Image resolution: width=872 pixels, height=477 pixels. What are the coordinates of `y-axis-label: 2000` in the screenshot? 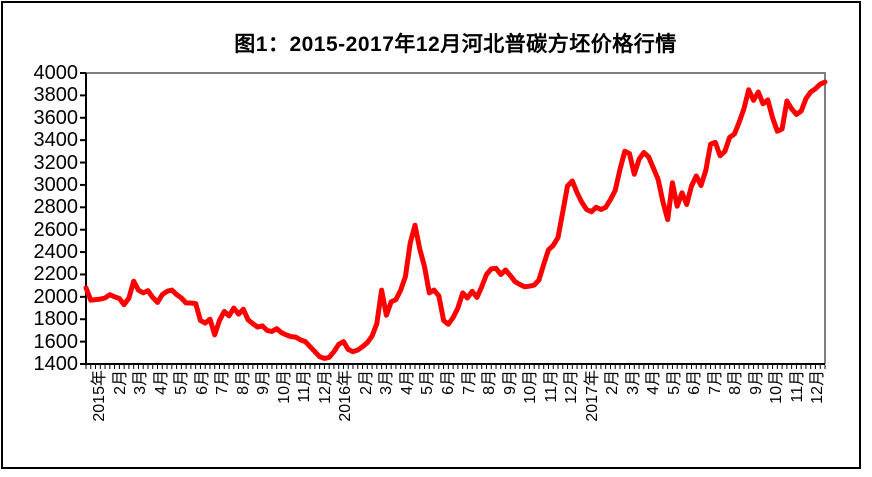 It's located at (56, 296).